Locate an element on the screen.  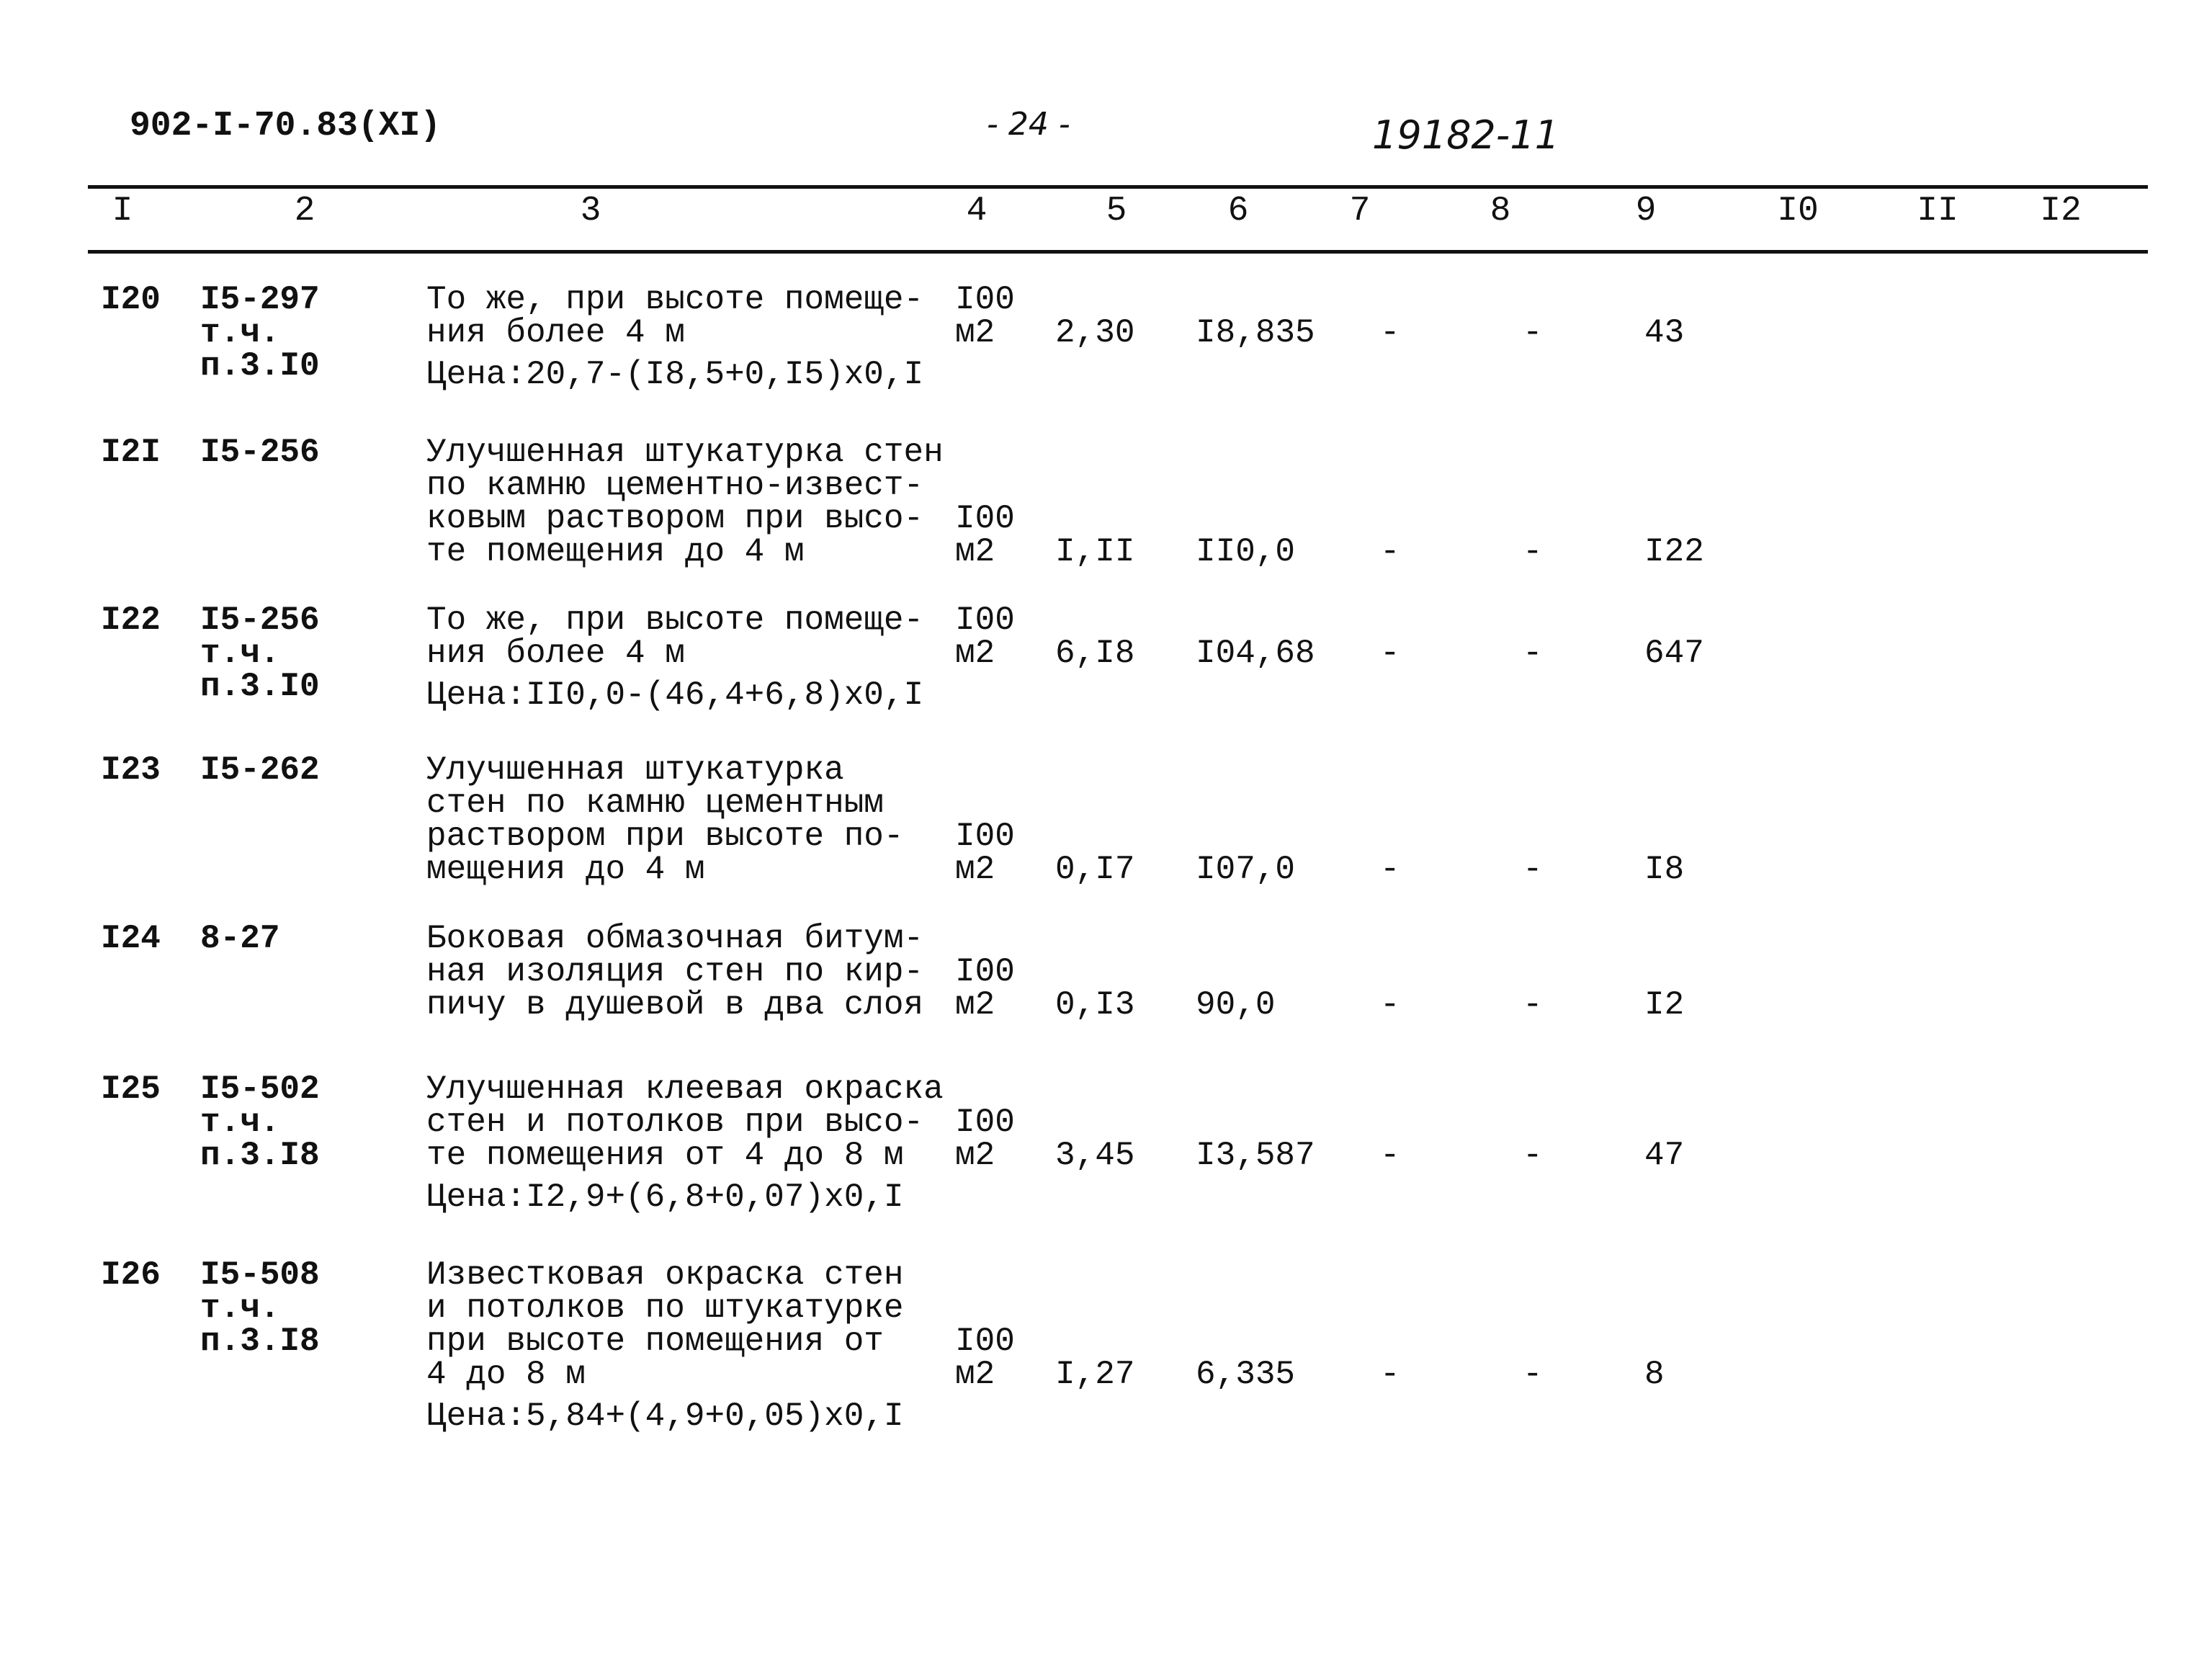
work-description: стен и потолков при высо- is located at coordinates (675, 1122).